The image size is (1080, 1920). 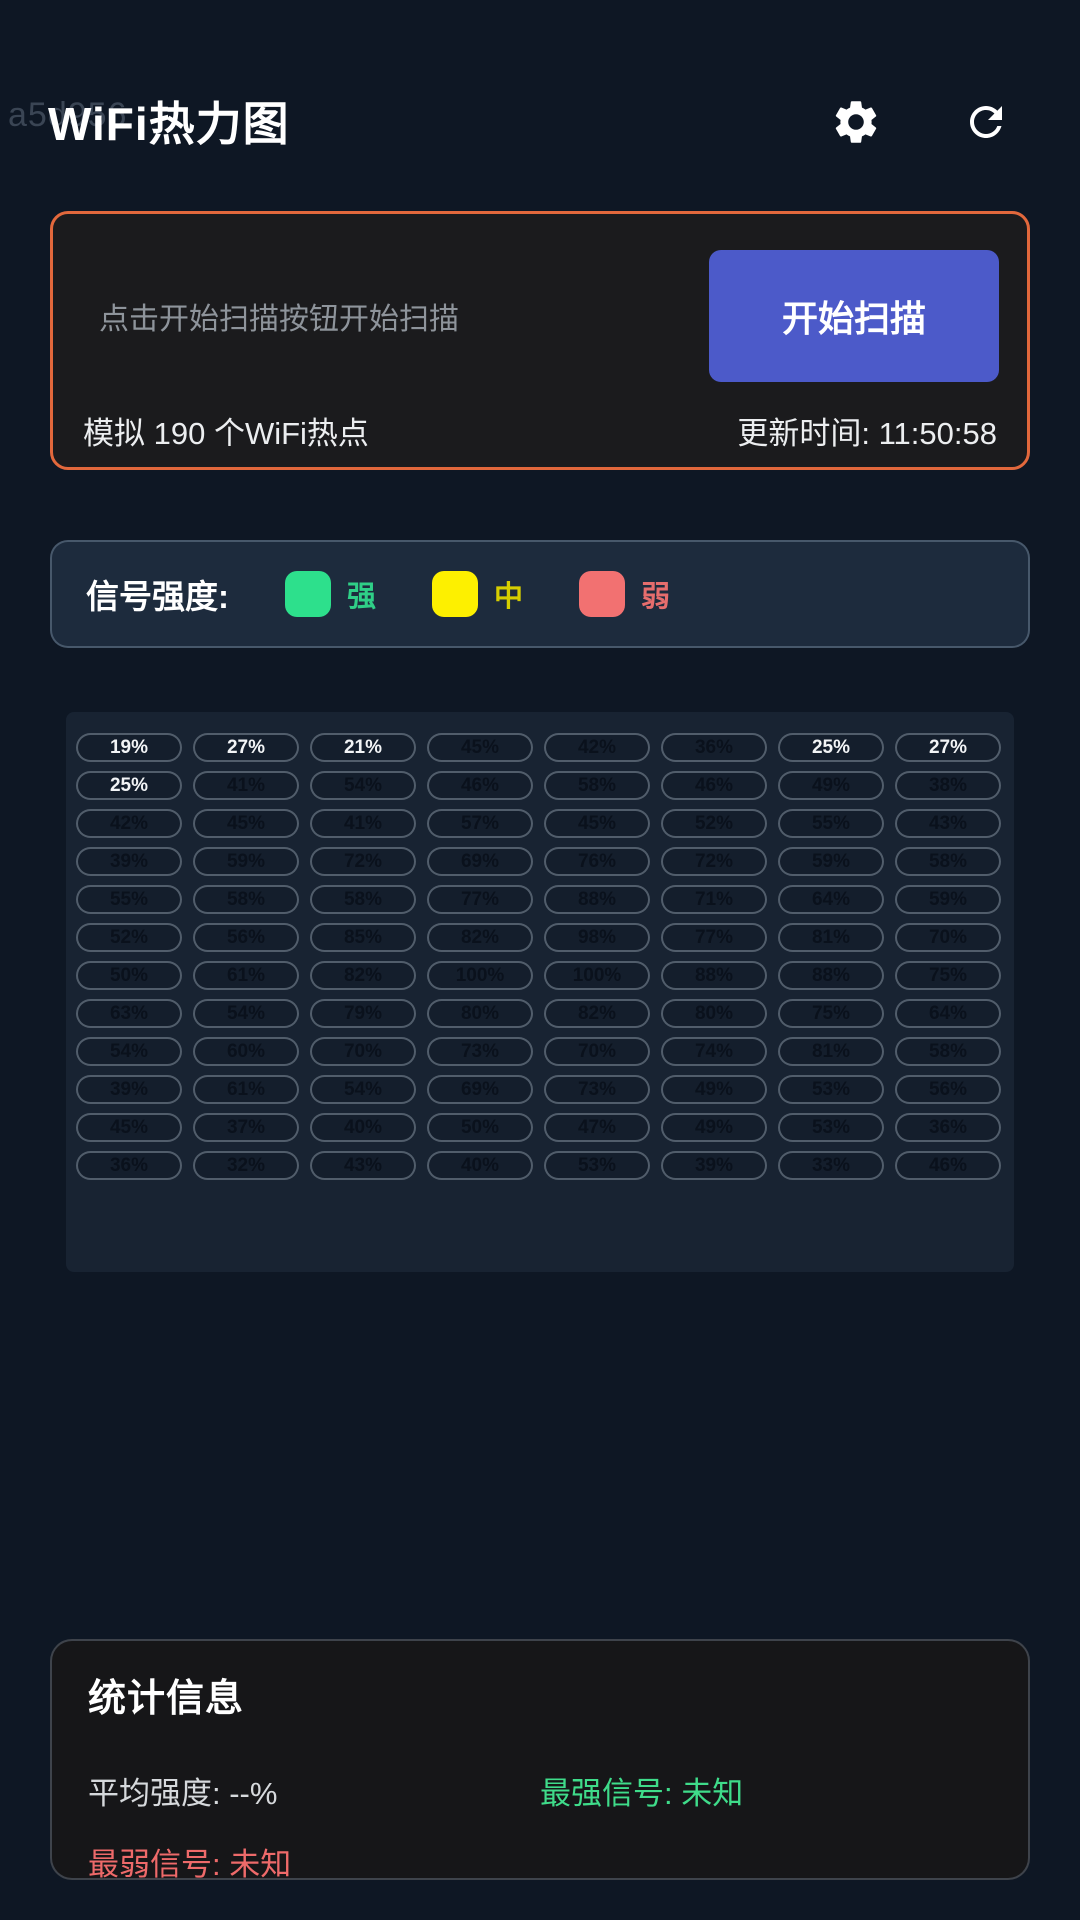 What do you see at coordinates (226, 433) in the screenshot?
I see `hotspot-count-text: 模拟 190 个WiFi热点` at bounding box center [226, 433].